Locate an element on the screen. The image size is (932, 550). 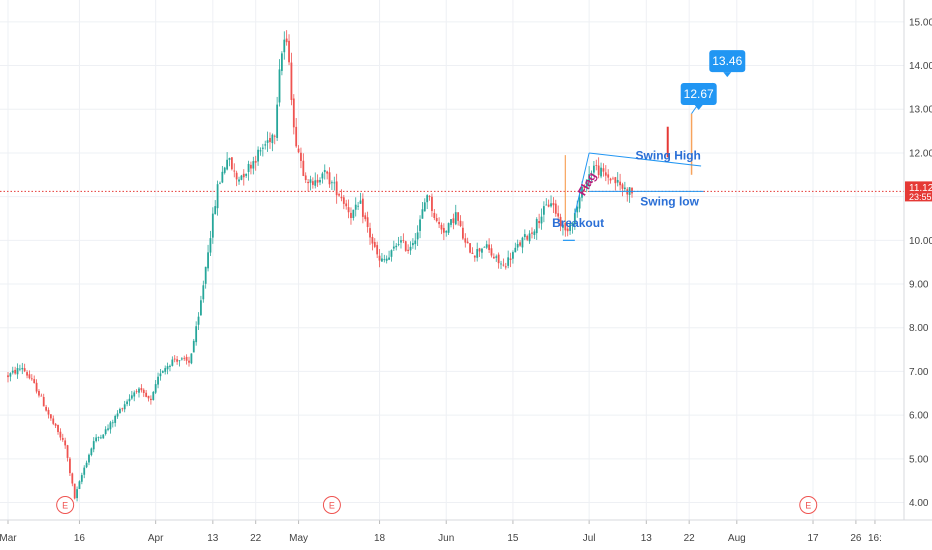
target-1-callout-pointer is located at coordinates (698, 107).